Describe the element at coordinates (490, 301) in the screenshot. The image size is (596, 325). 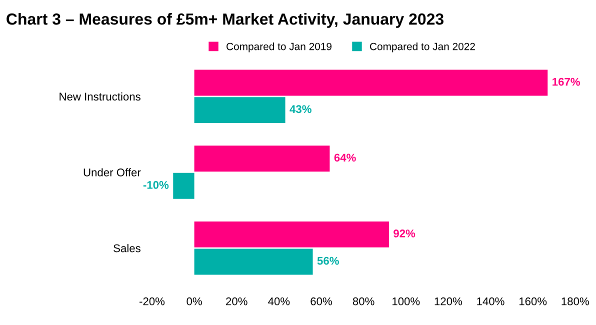
I see `x-tick-label: 140%` at that location.